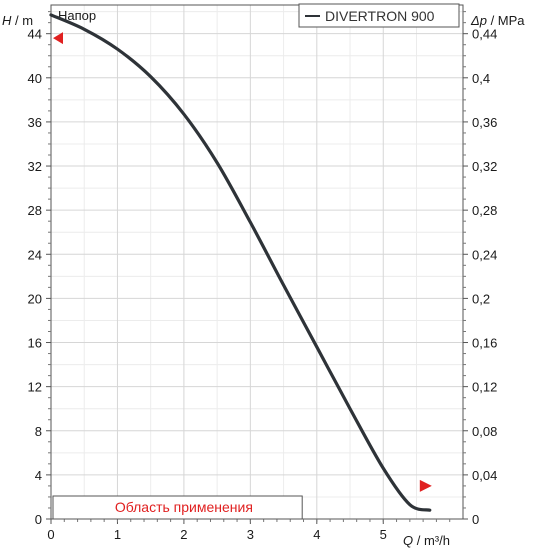  What do you see at coordinates (484, 254) in the screenshot?
I see `y-tick-label-right: 0,24` at bounding box center [484, 254].